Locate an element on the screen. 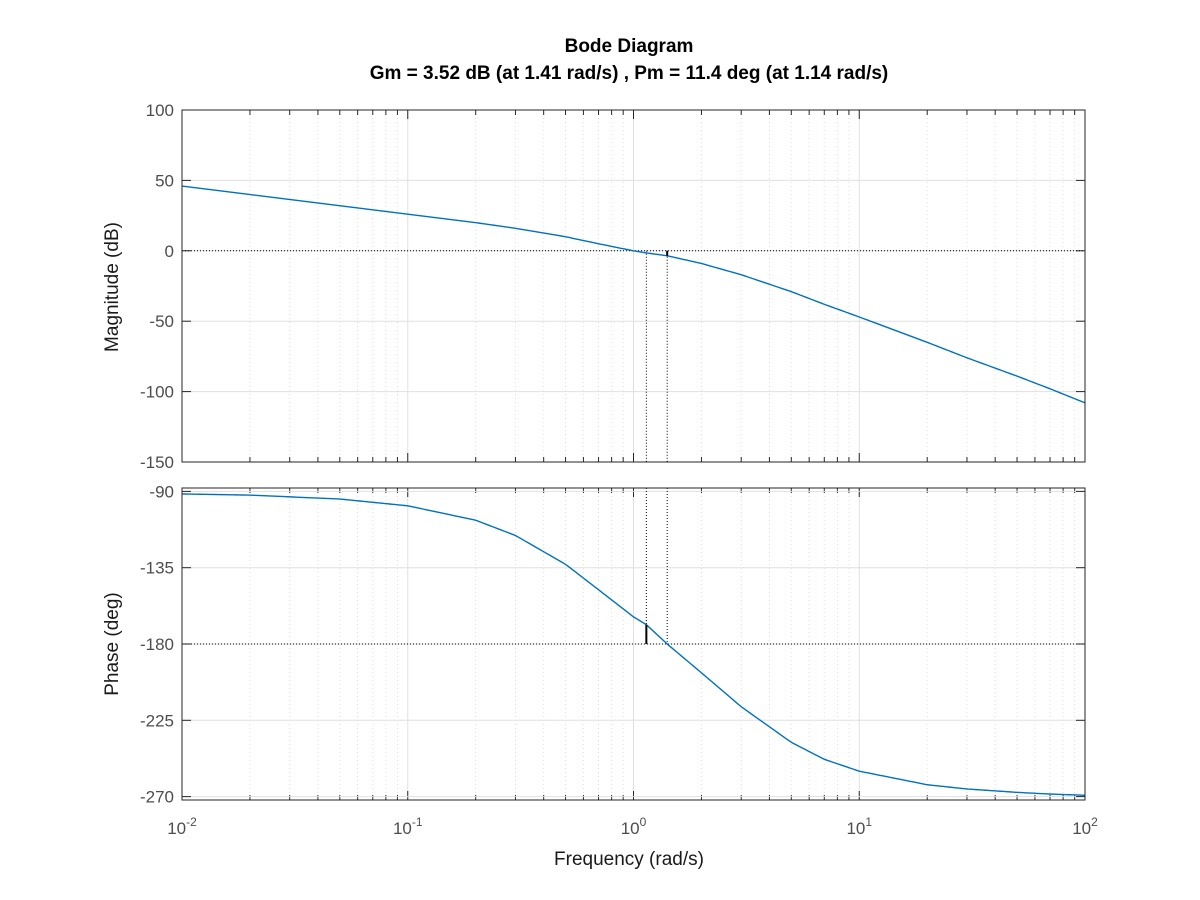  mag-y-tick-label: -100 is located at coordinates (157, 392).